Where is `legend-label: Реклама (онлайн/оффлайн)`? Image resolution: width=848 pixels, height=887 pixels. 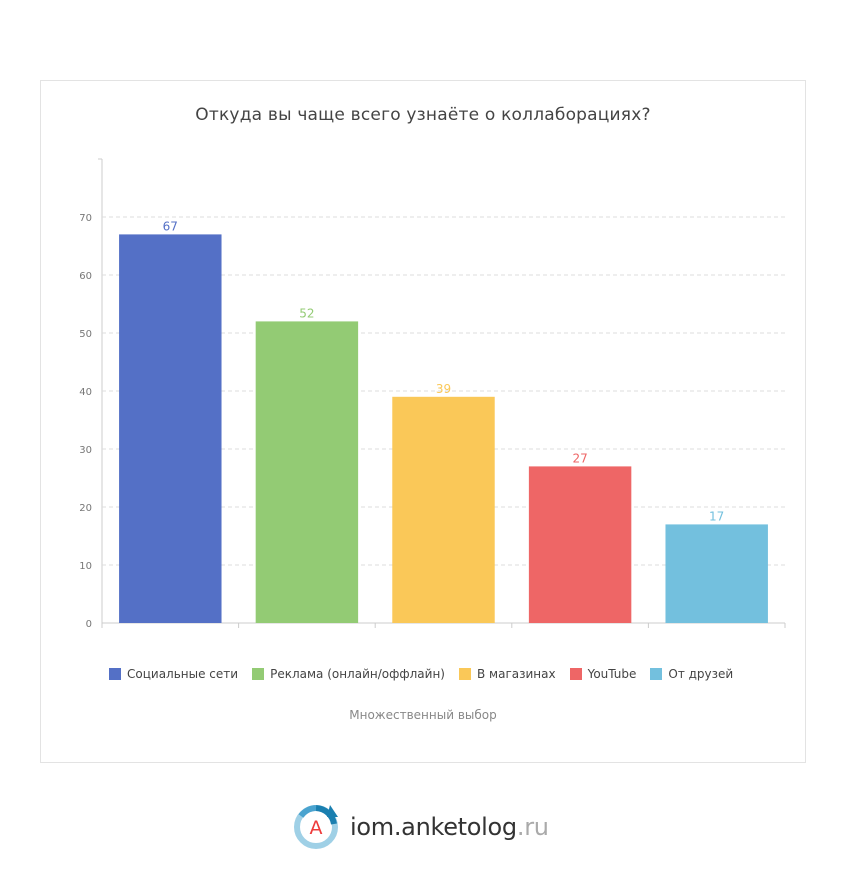 legend-label: Реклама (онлайн/оффлайн) is located at coordinates (357, 674).